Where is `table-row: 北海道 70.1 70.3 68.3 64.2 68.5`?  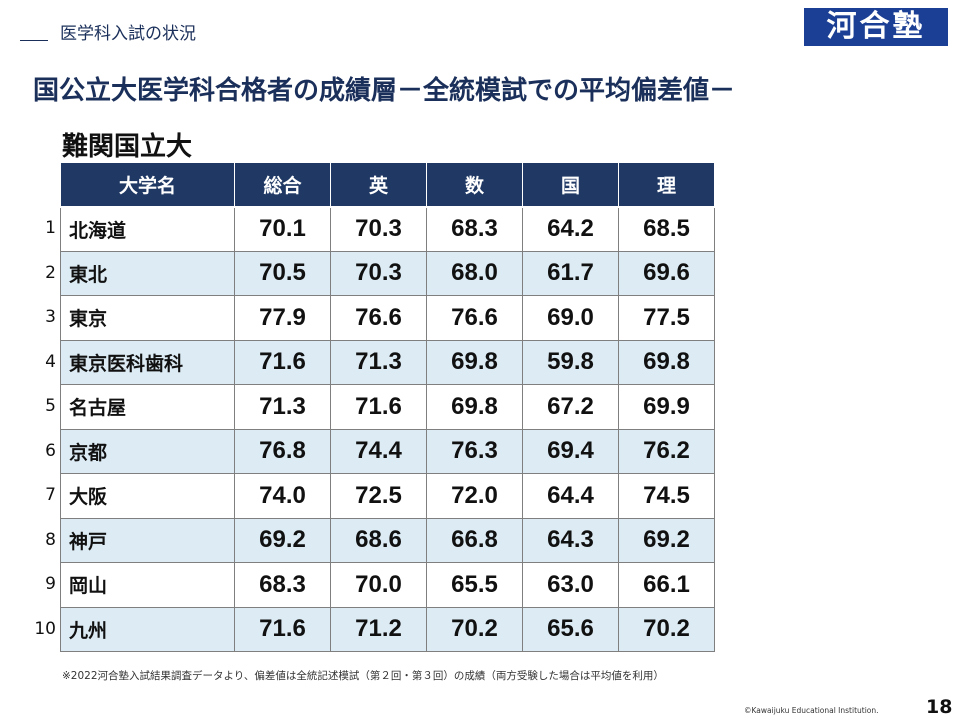
table-row: 北海道 70.1 70.3 68.3 64.2 68.5 is located at coordinates (387, 229).